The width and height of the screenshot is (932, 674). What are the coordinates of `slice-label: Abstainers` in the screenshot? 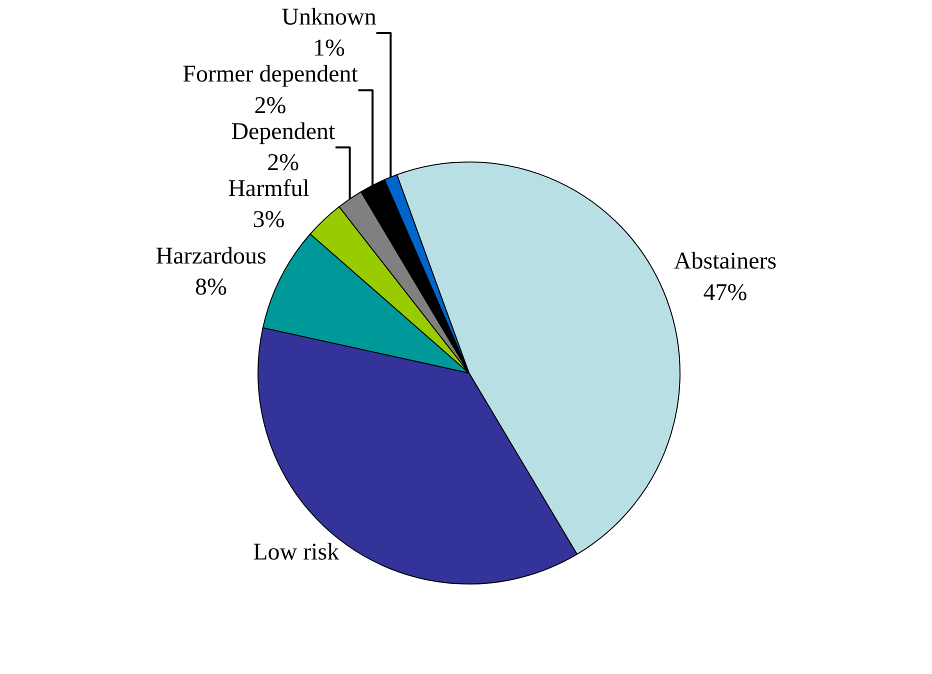 It's located at (725, 261).